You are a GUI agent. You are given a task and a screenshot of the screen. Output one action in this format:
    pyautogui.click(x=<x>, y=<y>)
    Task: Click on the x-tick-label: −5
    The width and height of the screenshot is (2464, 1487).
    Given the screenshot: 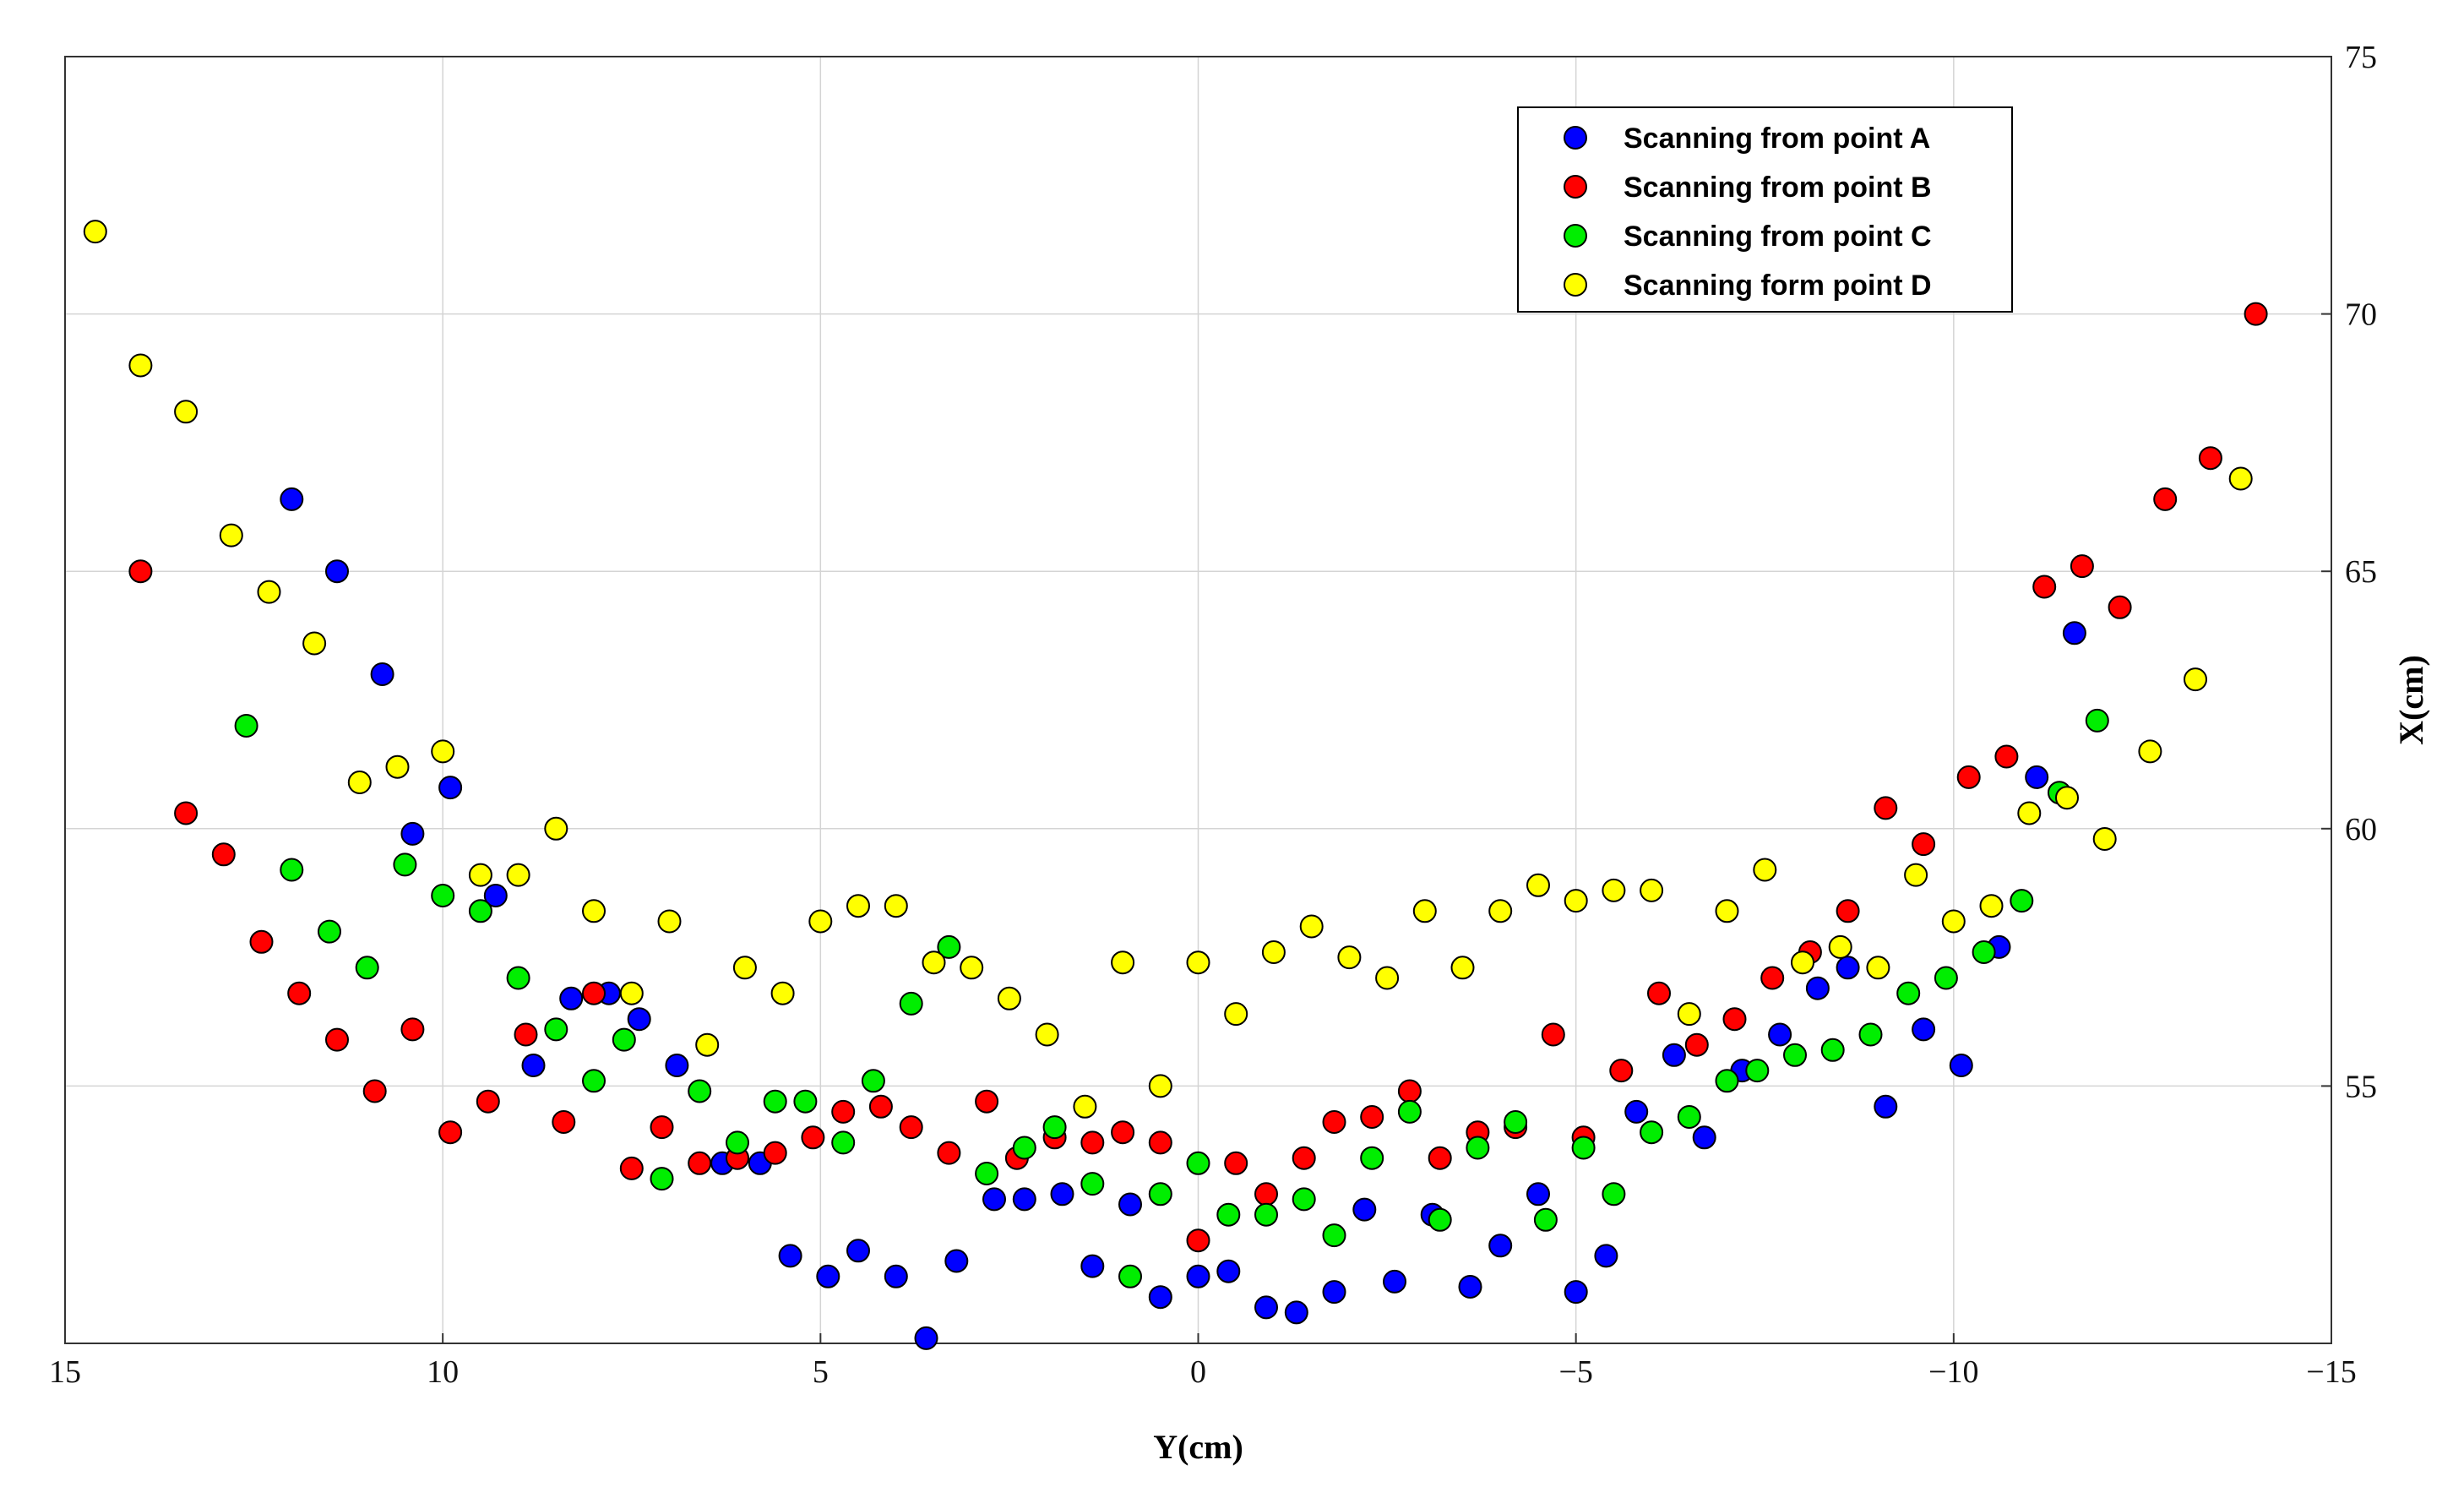 What is the action you would take?
    pyautogui.click(x=1575, y=1372)
    